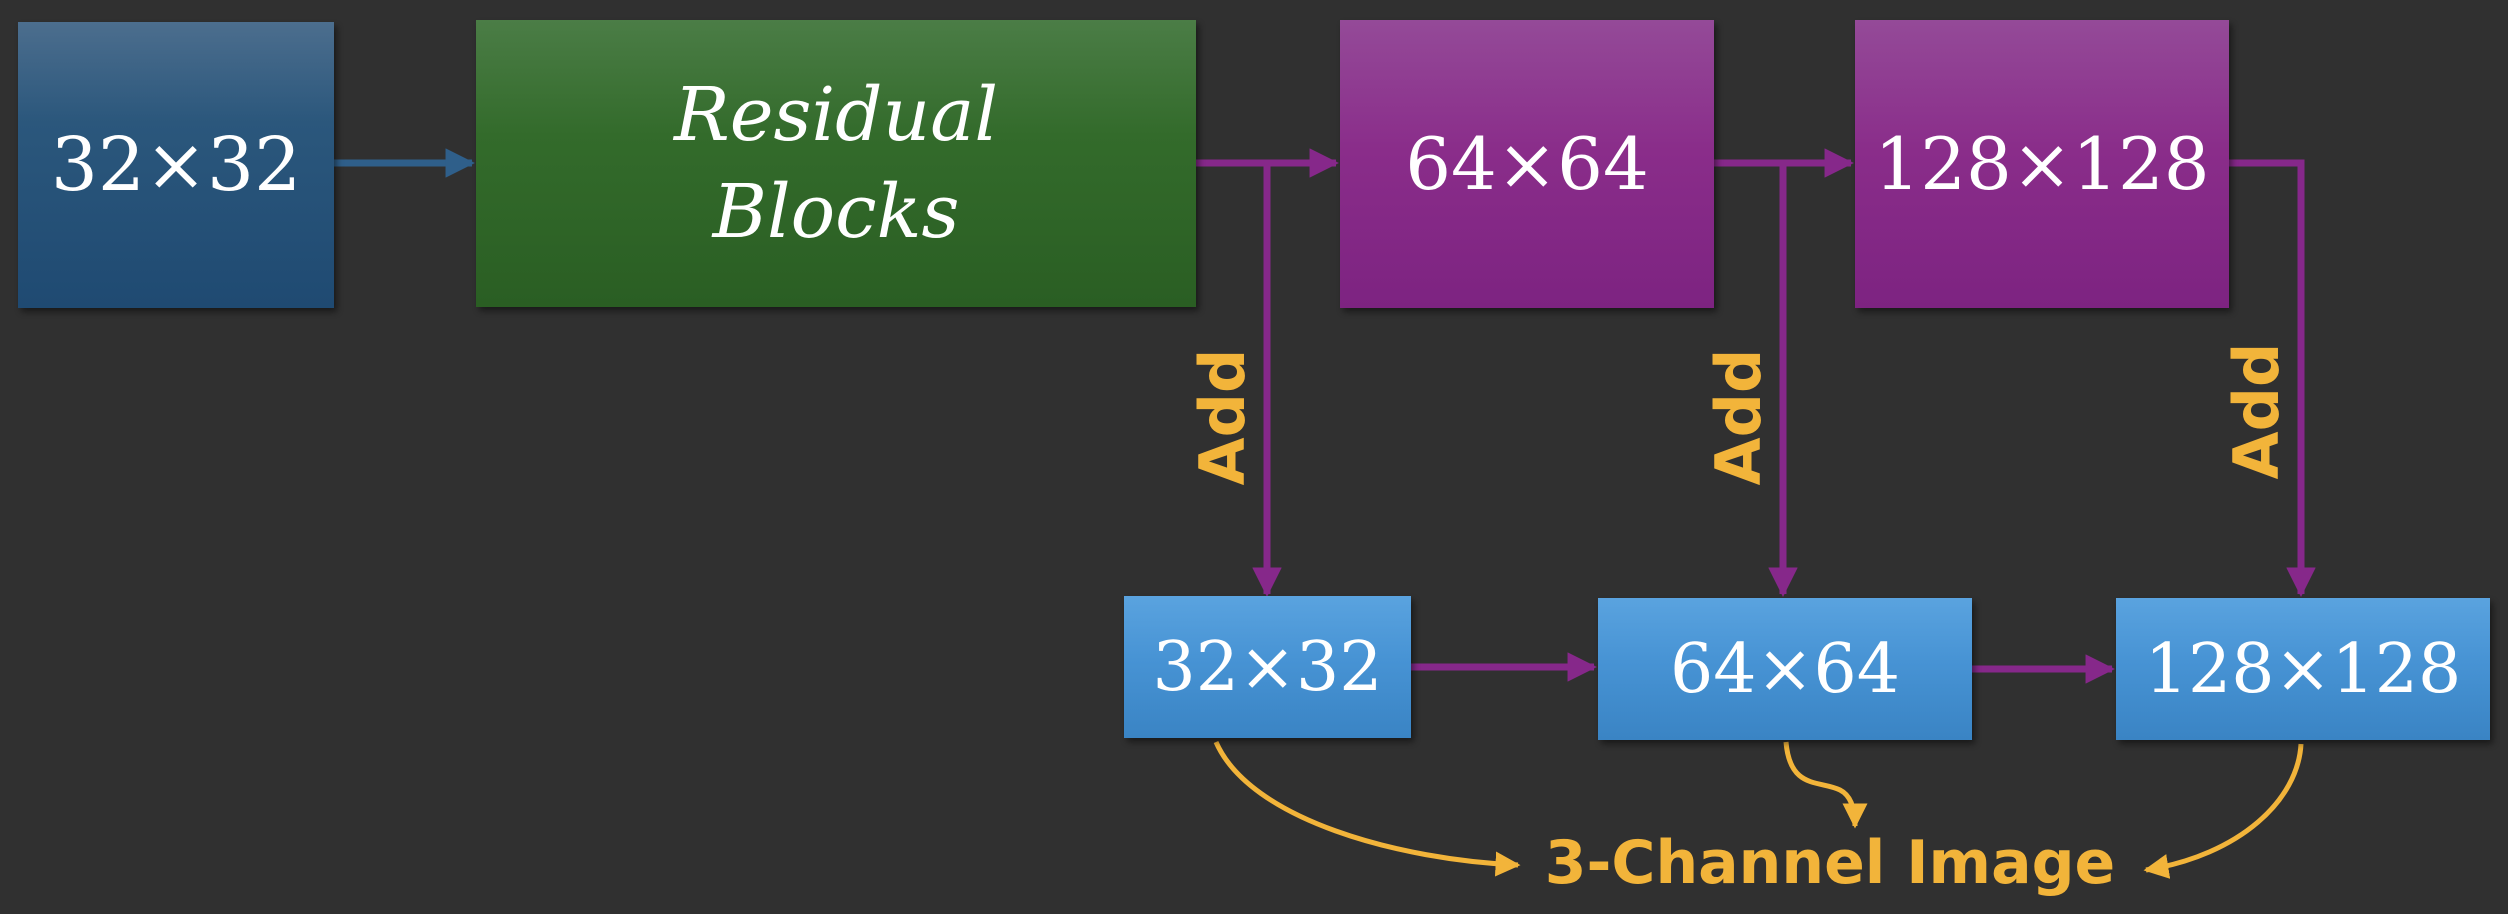 The width and height of the screenshot is (2508, 914). What do you see at coordinates (836, 163) in the screenshot?
I see `residual-blocks-box: Residual Blocks` at bounding box center [836, 163].